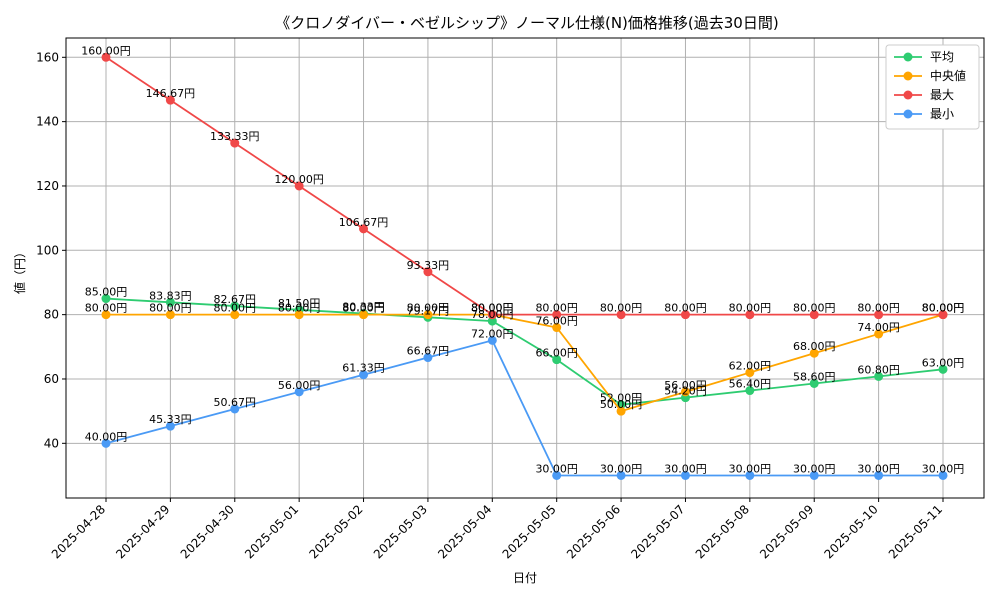 Image resolution: width=1000 pixels, height=604 pixels. What do you see at coordinates (170, 295) in the screenshot?
I see `data-label: 83.83円` at bounding box center [170, 295].